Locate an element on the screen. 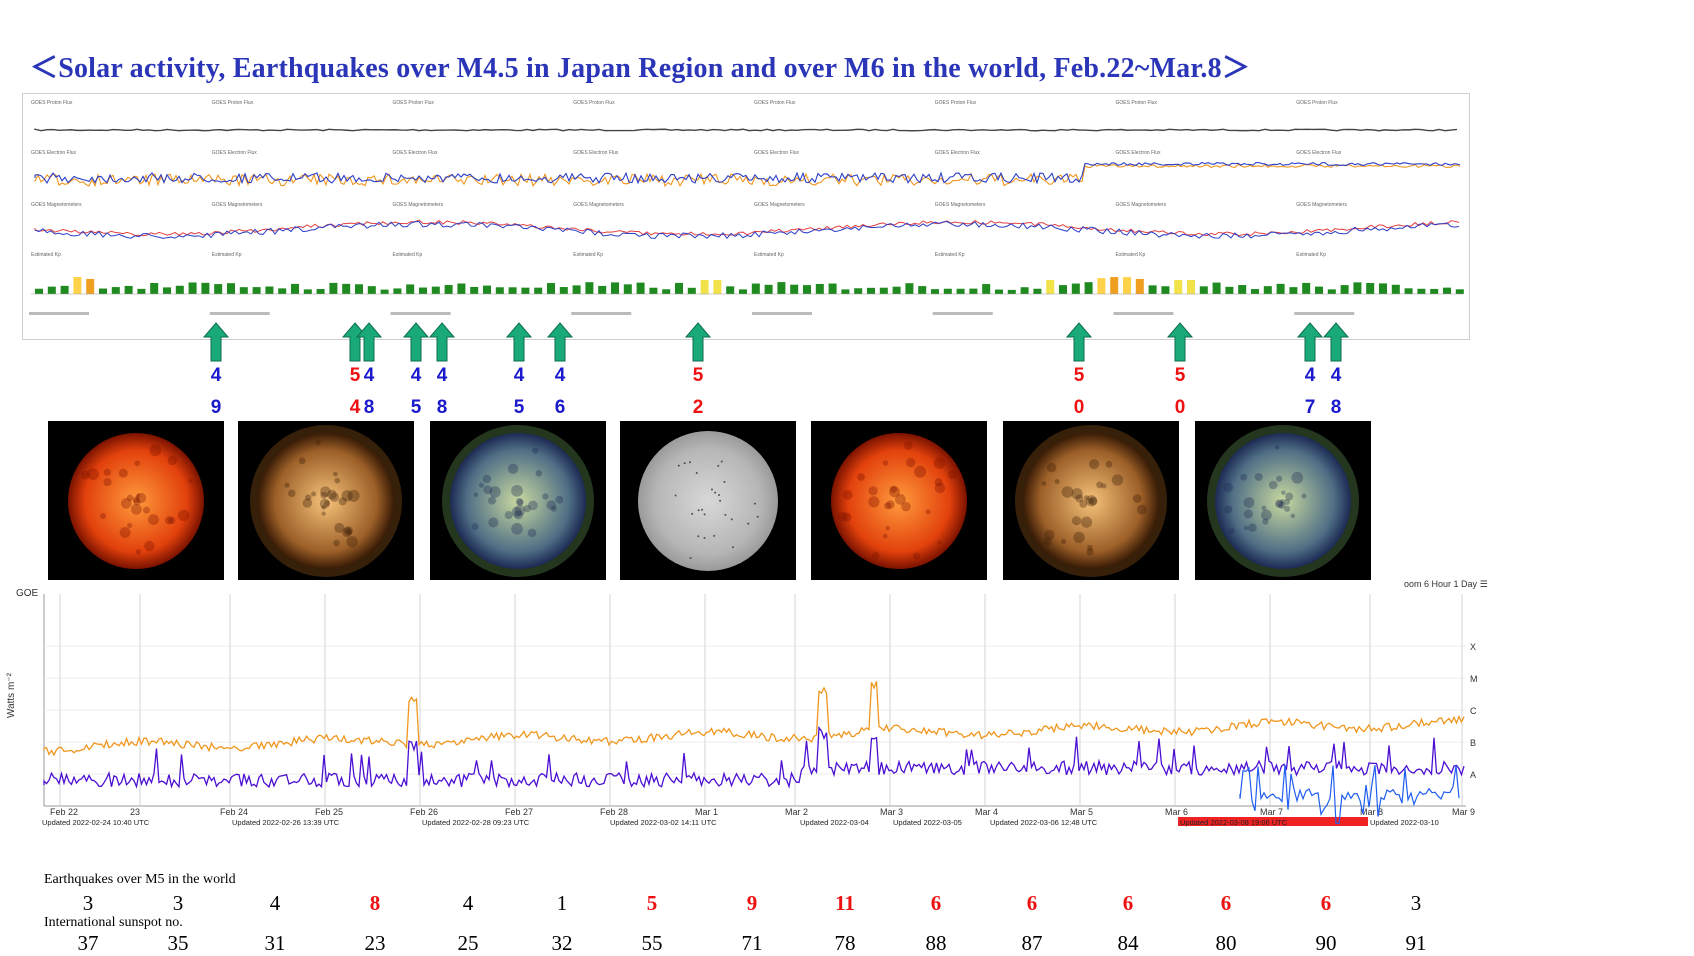 This screenshot has width=1694, height=956. menu-icon: ☰ is located at coordinates (1483, 584).